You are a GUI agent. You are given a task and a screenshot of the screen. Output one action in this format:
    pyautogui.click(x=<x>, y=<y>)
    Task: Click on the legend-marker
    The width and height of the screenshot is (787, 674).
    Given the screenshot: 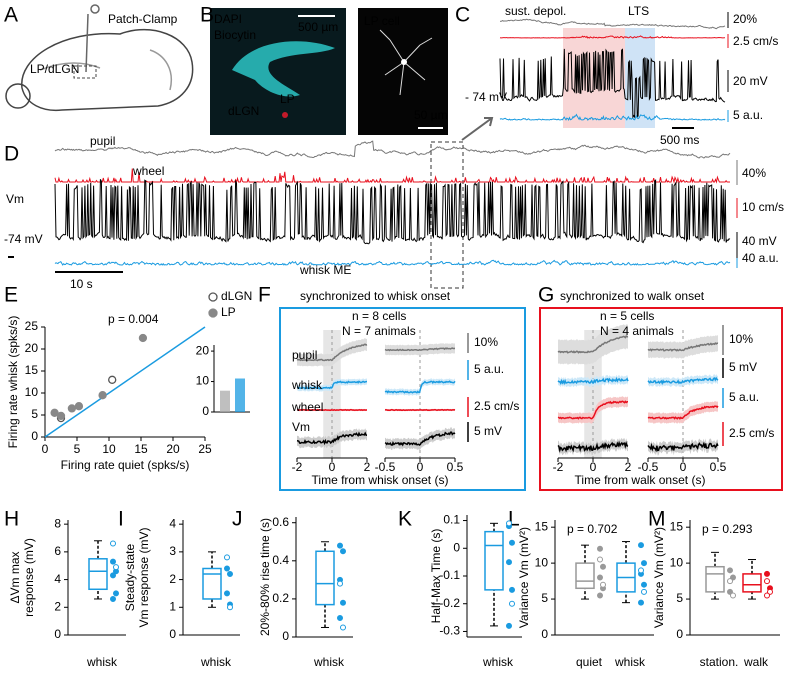 What is the action you would take?
    pyautogui.click(x=213, y=297)
    